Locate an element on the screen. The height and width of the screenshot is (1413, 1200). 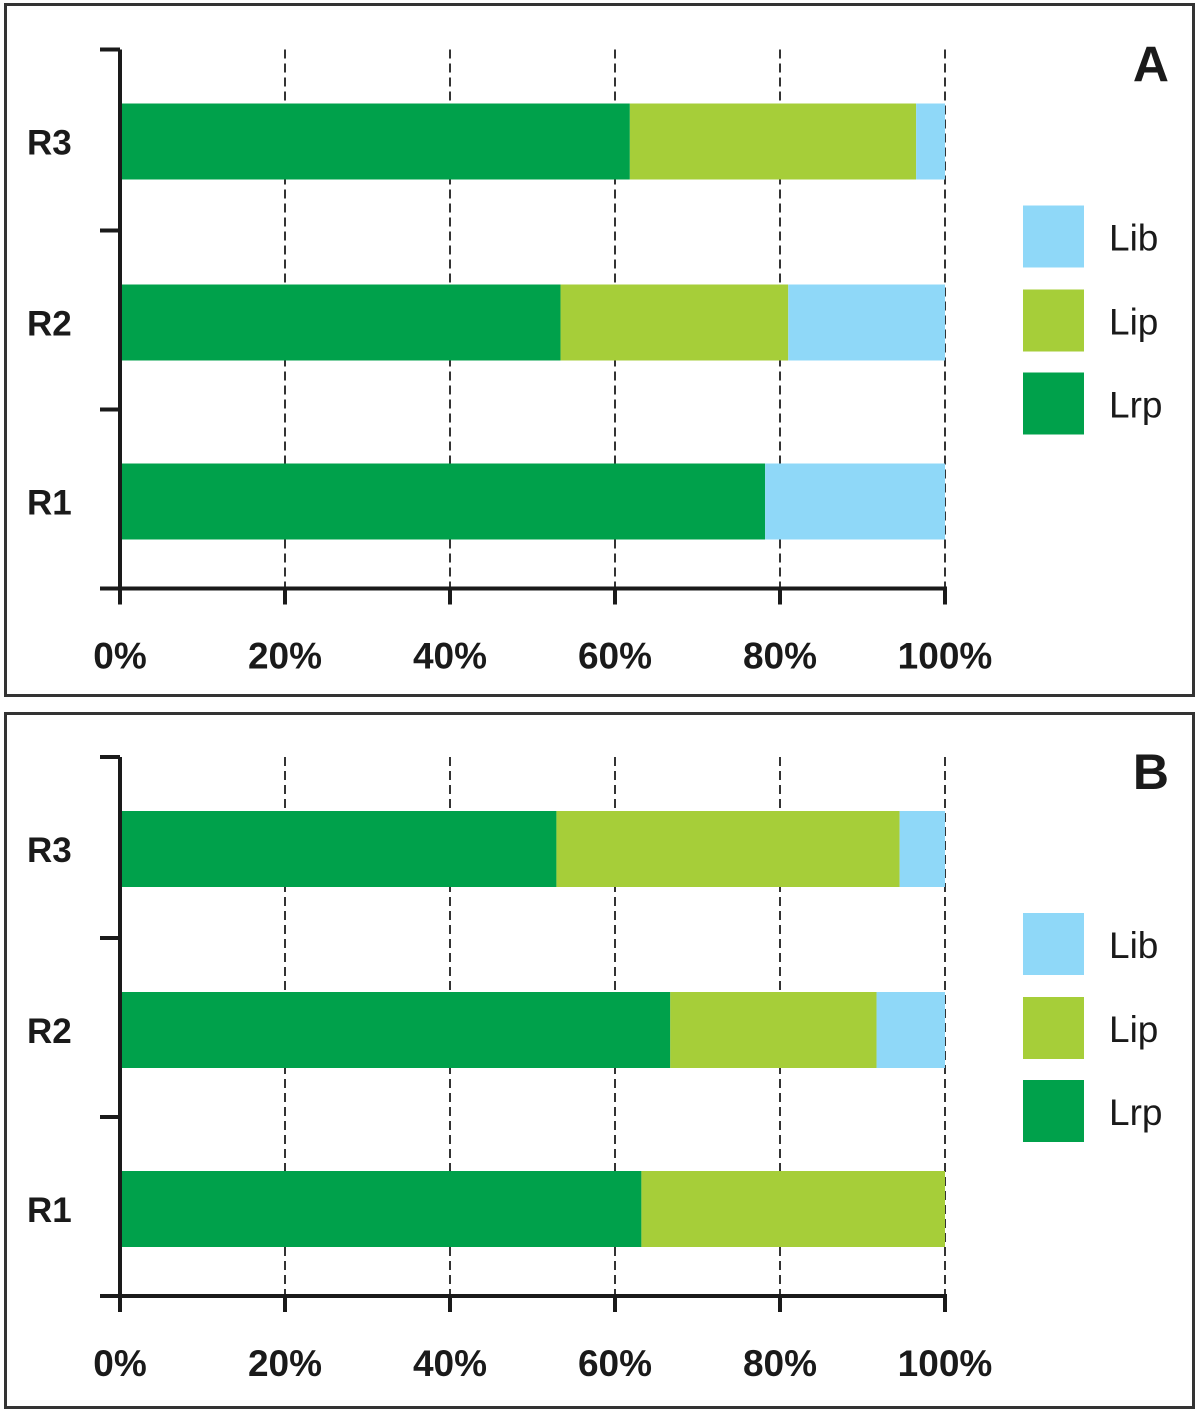
bar-segment-r1-lib is located at coordinates (855, 501).